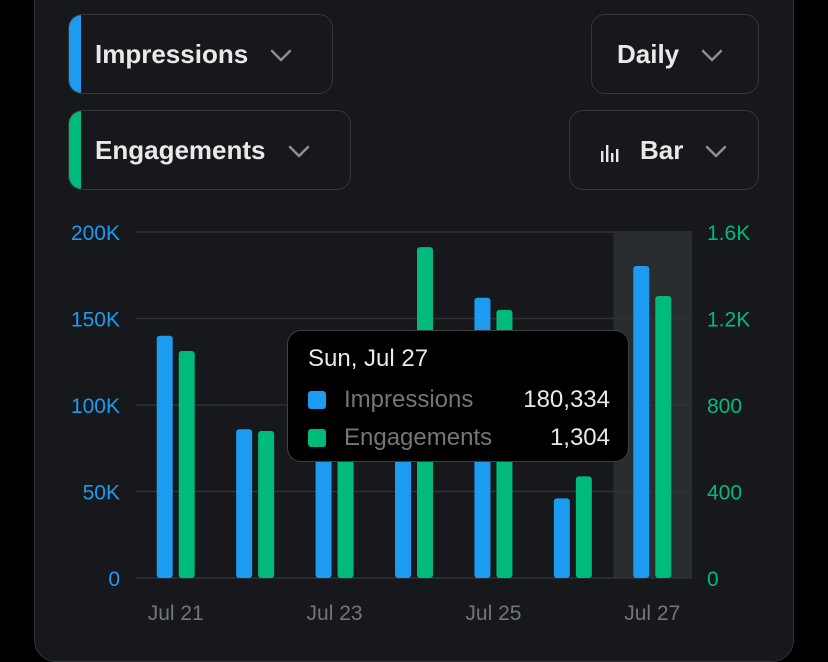 The height and width of the screenshot is (662, 828). Describe the element at coordinates (728, 233) in the screenshot. I see `y-right-tick-label: 1.6K` at that location.